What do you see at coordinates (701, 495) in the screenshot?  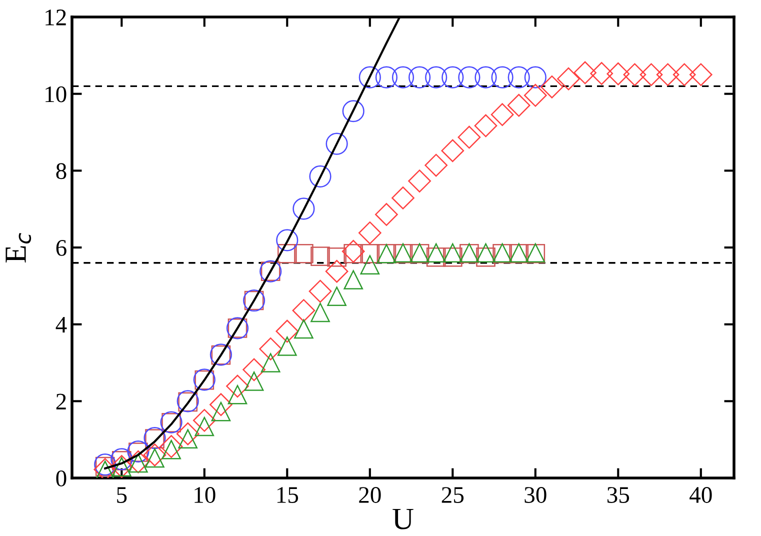 I see `x-tick-label: 40` at bounding box center [701, 495].